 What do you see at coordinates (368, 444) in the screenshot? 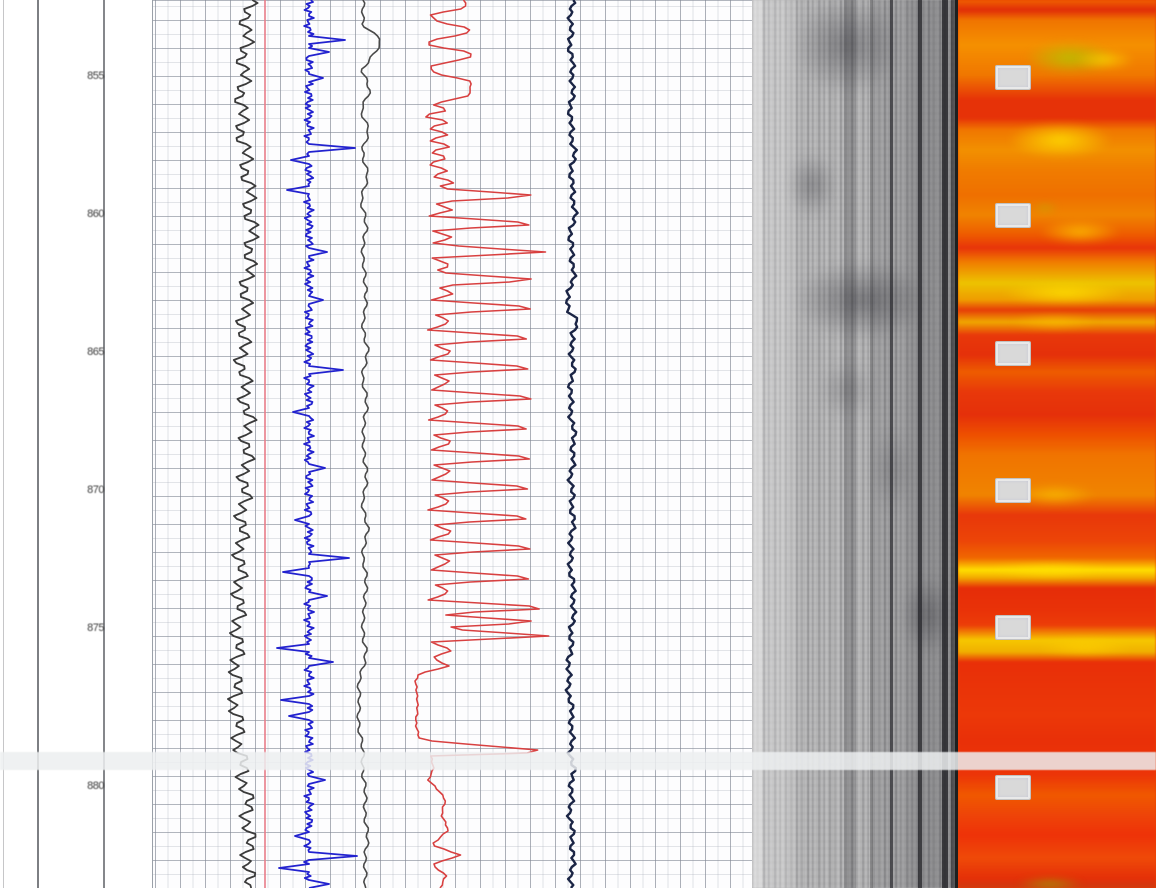
I see `curve-smooth-gray` at bounding box center [368, 444].